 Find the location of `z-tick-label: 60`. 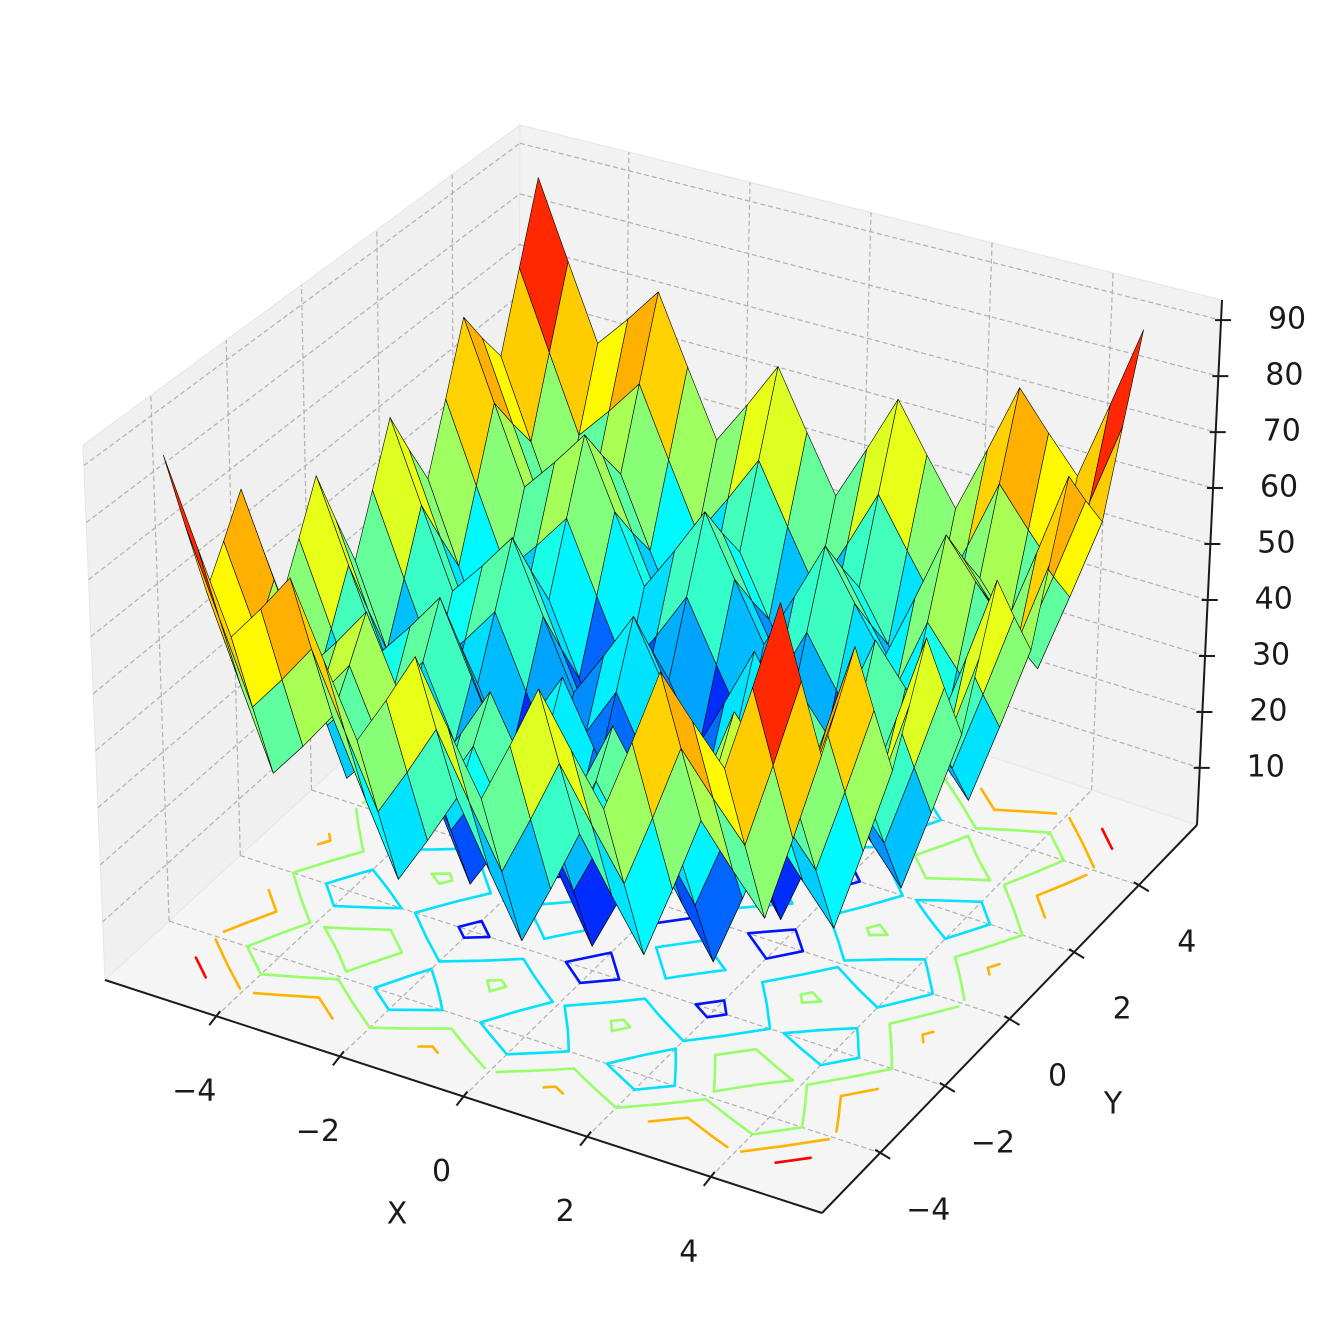

z-tick-label: 60 is located at coordinates (1279, 487).